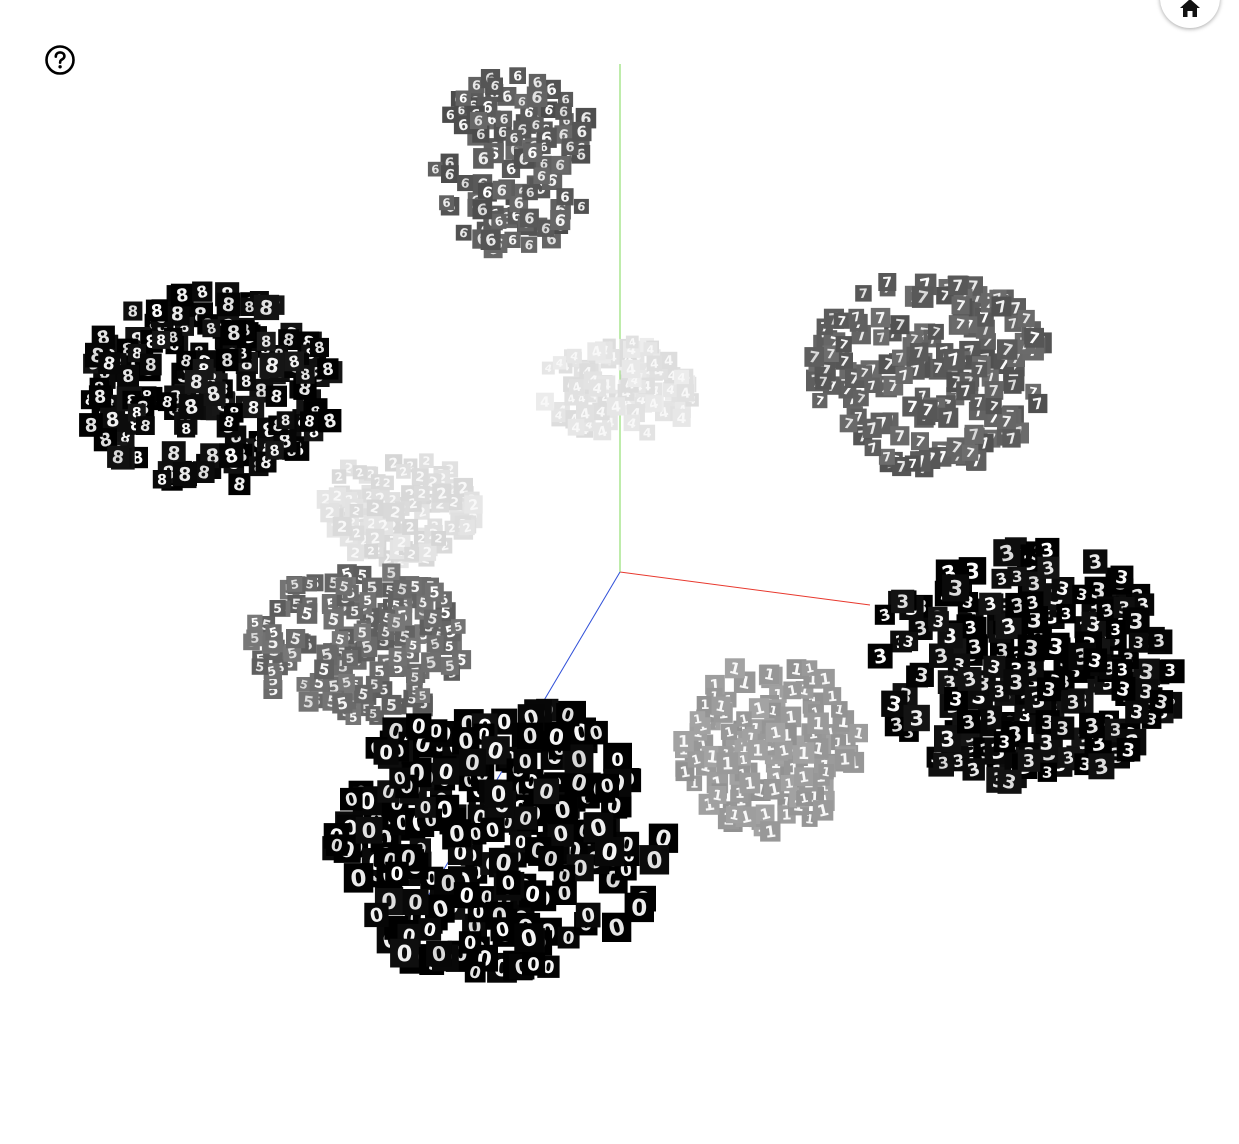 This screenshot has height=1144, width=1239. Describe the element at coordinates (647, 433) in the screenshot. I see `digit-glyph: 4` at that location.